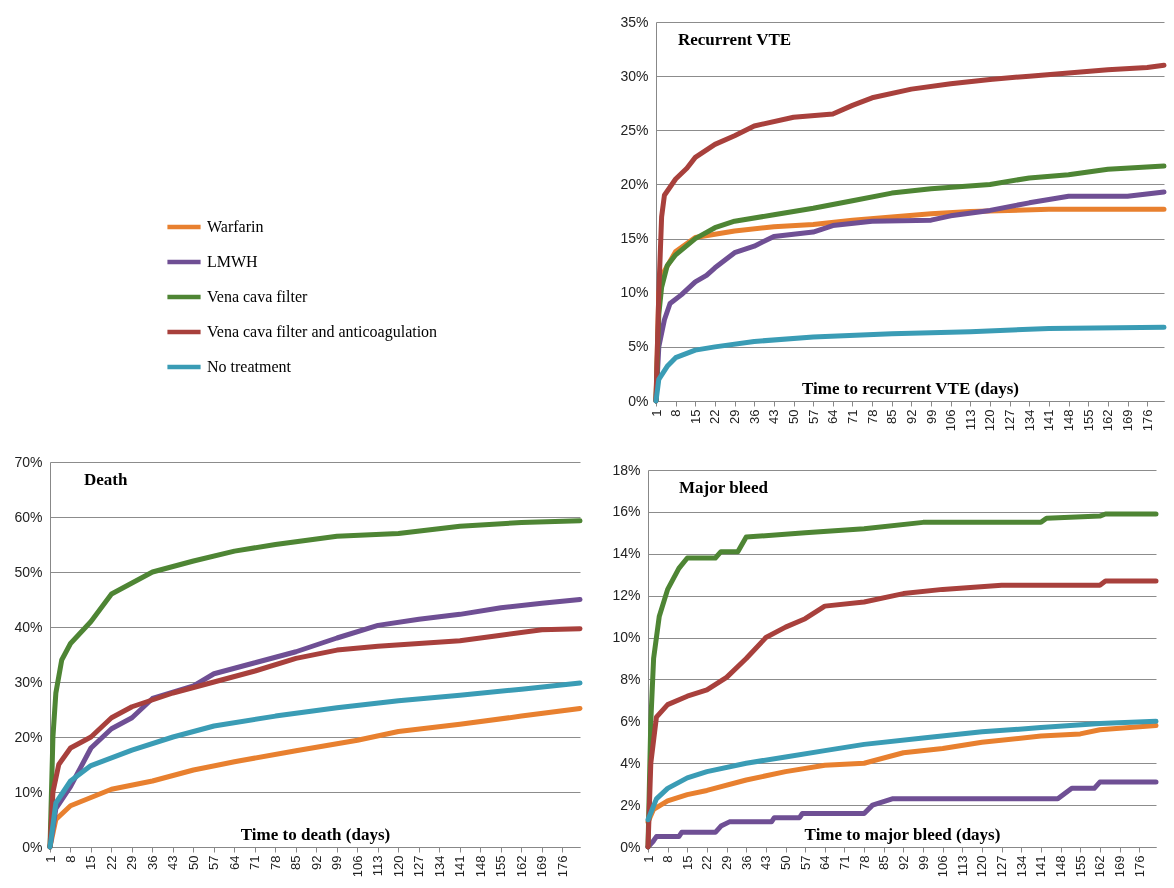 The width and height of the screenshot is (1174, 888). Describe the element at coordinates (724, 487) in the screenshot. I see `chart-title: Major bleed` at that location.